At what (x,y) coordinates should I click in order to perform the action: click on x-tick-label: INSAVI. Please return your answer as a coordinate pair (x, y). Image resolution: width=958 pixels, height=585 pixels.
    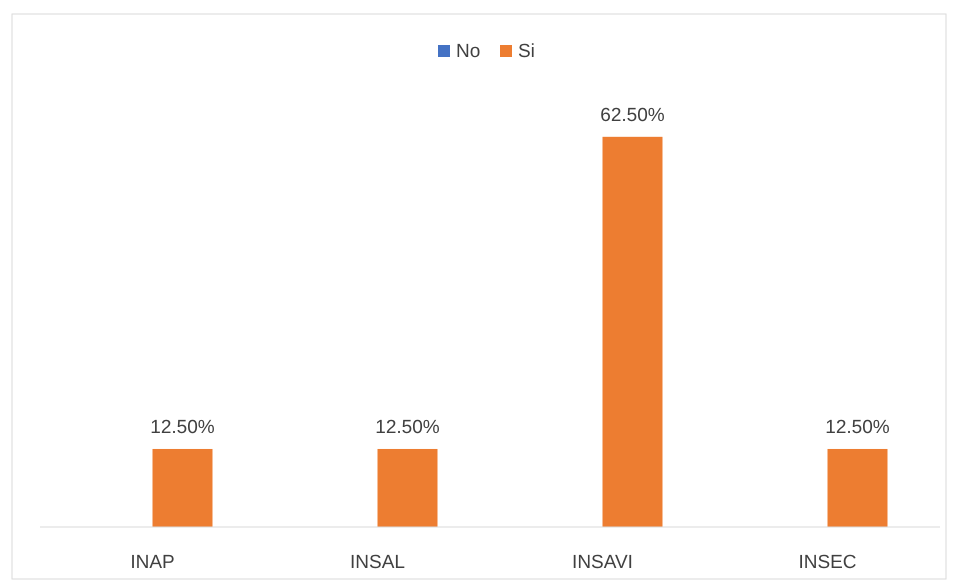
    Looking at the image, I should click on (602, 562).